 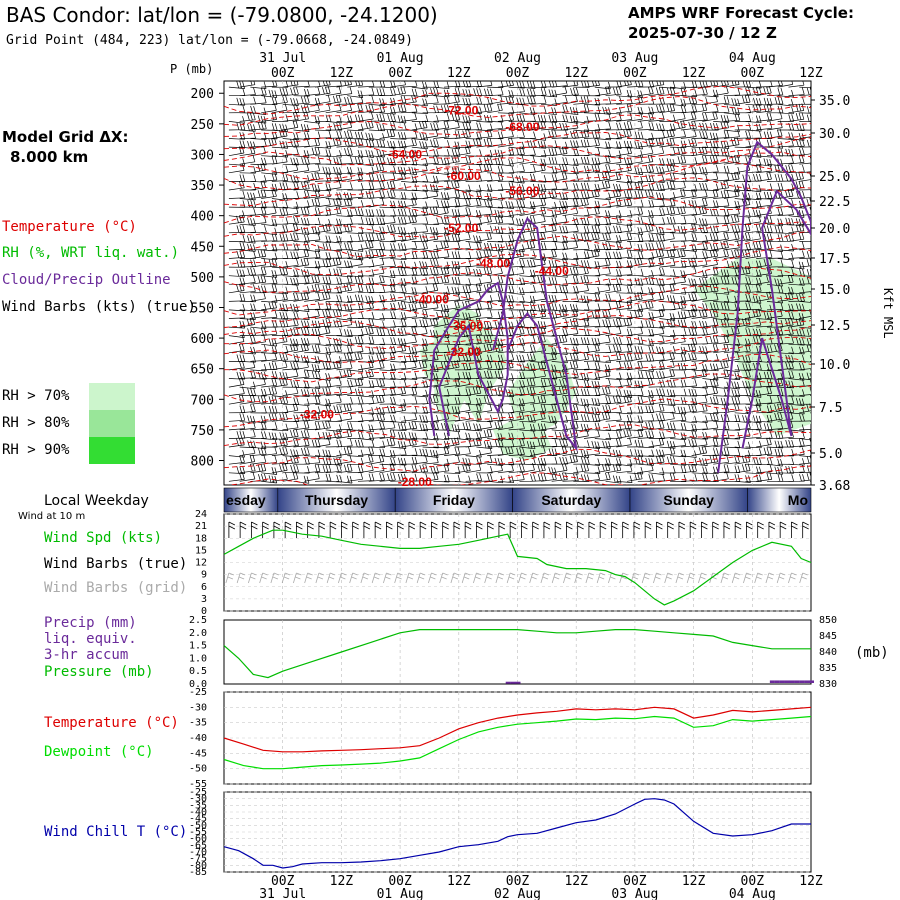 What do you see at coordinates (872, 653) in the screenshot?
I see `pressure-unit-label: (mb)` at bounding box center [872, 653].